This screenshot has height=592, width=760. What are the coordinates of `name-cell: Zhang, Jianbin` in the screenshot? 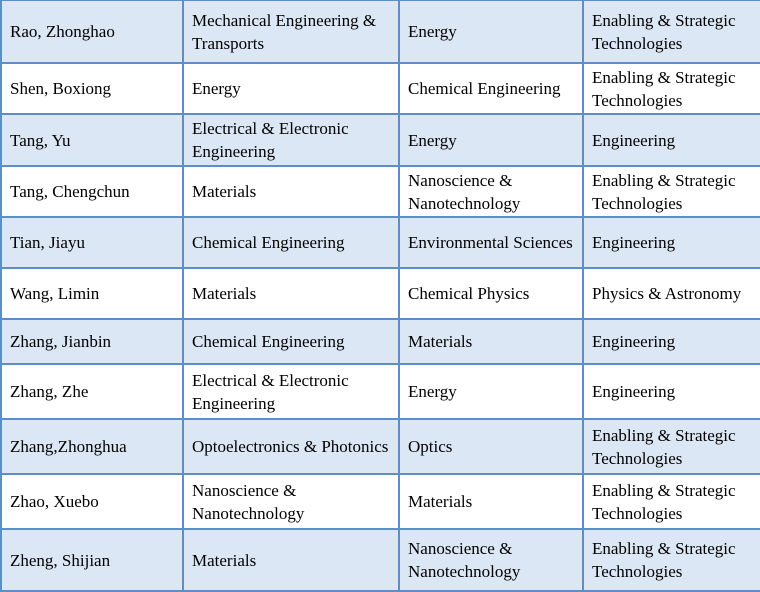 It's located at (92, 341).